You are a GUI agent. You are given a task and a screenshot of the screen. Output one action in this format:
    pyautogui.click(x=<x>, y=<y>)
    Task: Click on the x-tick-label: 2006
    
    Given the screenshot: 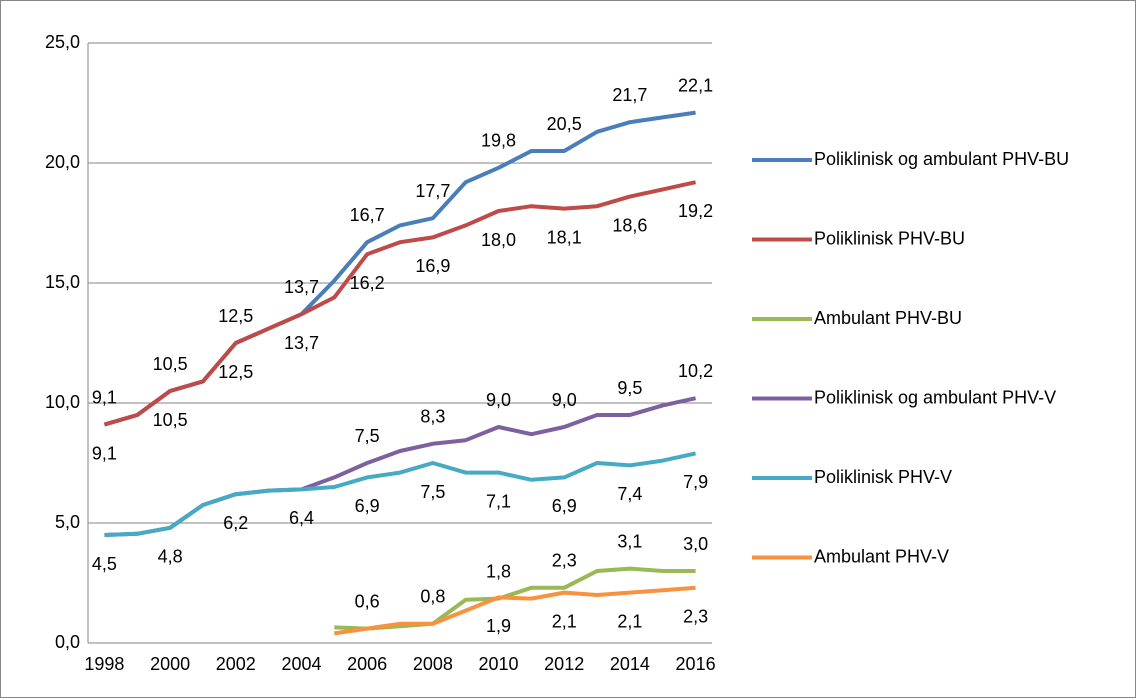 What is the action you would take?
    pyautogui.click(x=367, y=664)
    